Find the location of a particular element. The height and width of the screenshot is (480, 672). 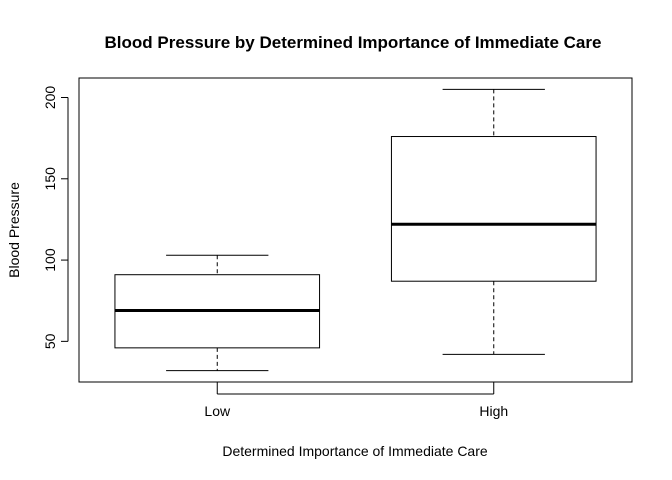

x-axis-label: Determined Importance of Immediate Care is located at coordinates (355, 451).